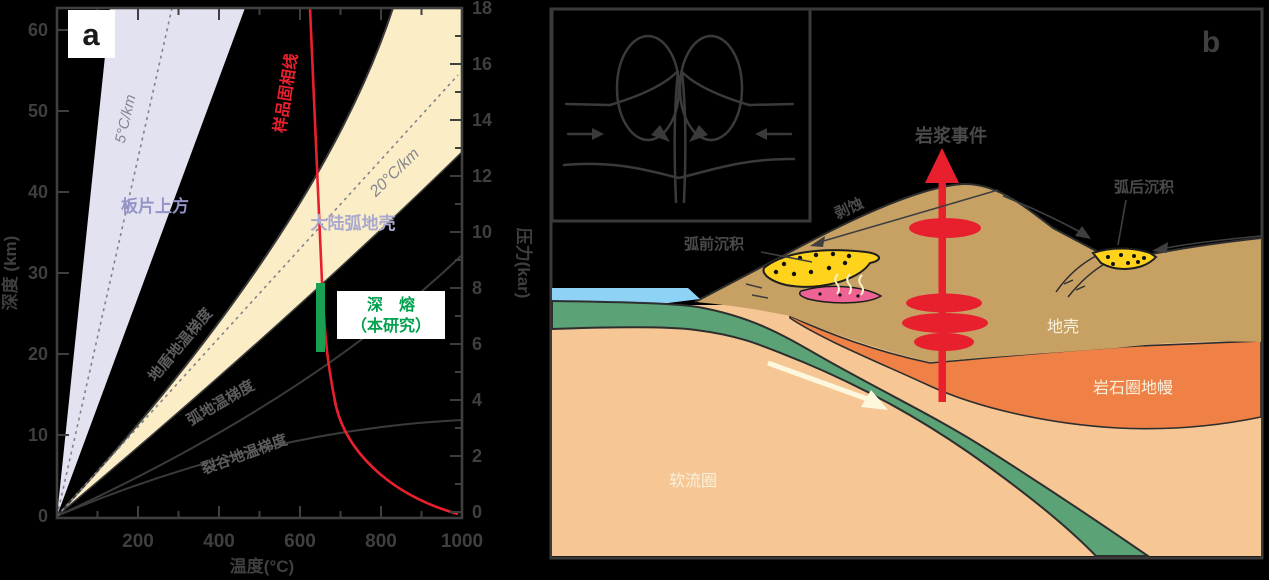  What do you see at coordinates (381, 541) in the screenshot?
I see `temp-tick-800: 800` at bounding box center [381, 541].